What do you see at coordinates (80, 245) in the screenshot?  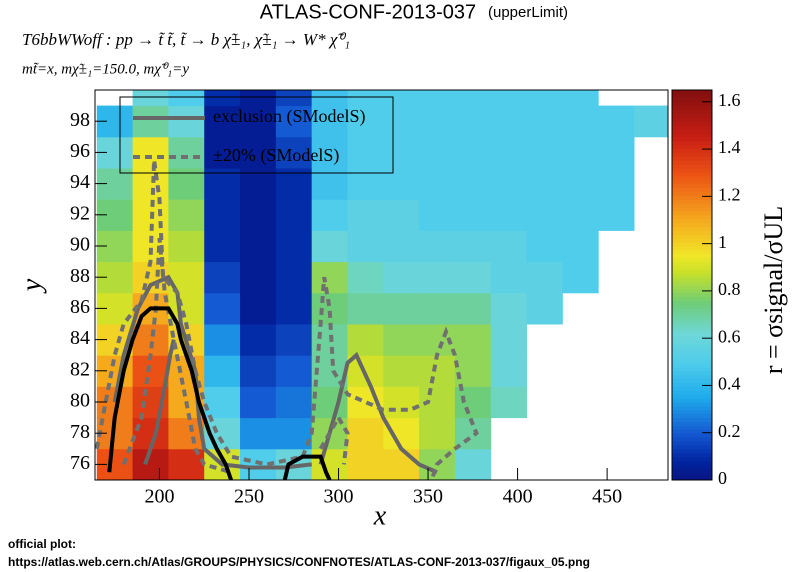 I see `y-tick-label: 90` at bounding box center [80, 245].